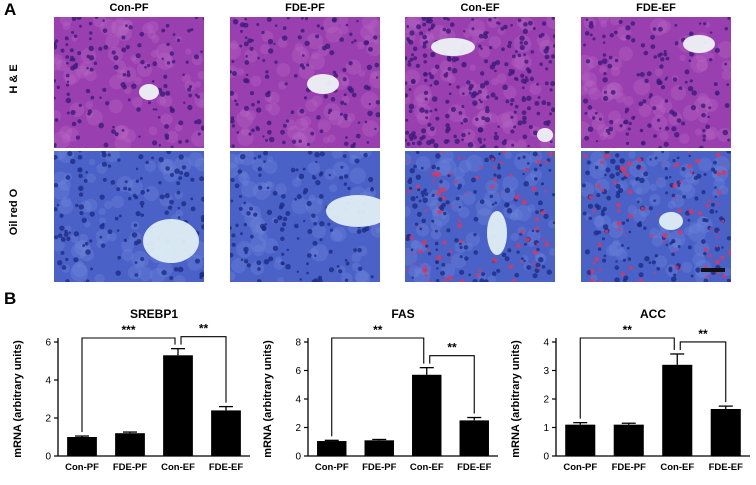  What do you see at coordinates (480, 8) in the screenshot?
I see `column-label-con-ef: Con-EF` at bounding box center [480, 8].